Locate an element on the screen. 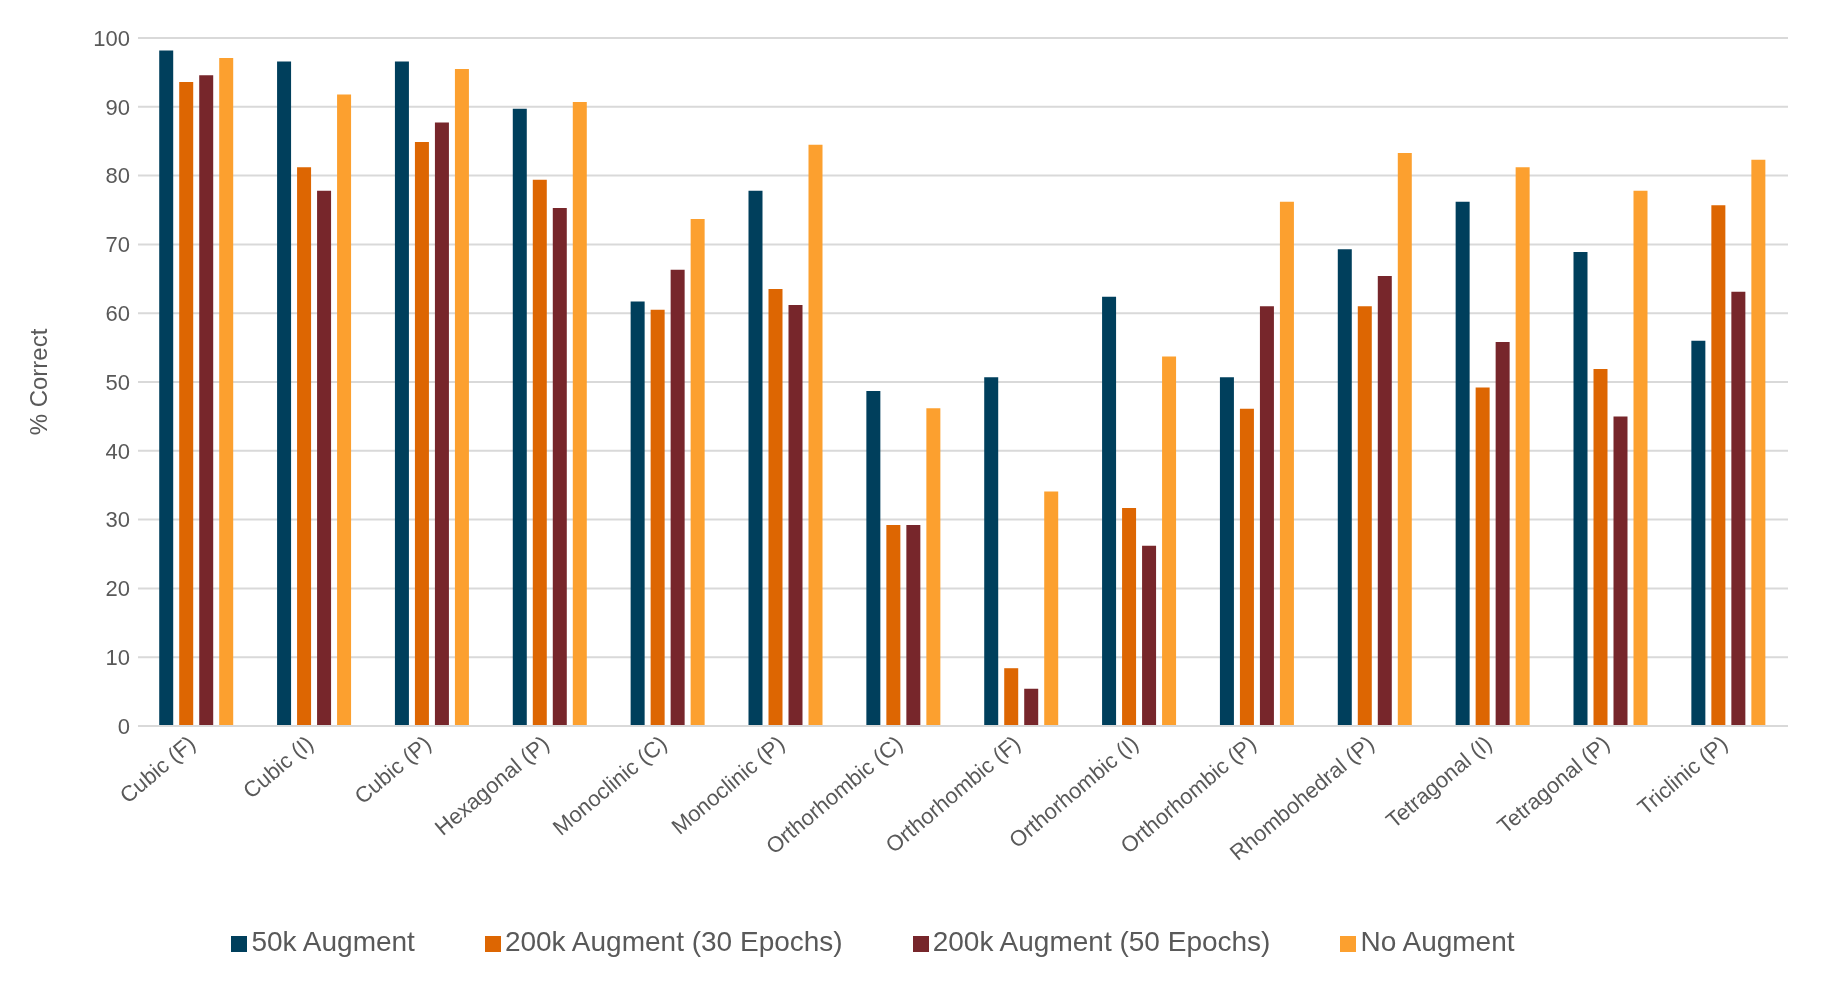  y-tick-label: 90 is located at coordinates (117, 107).